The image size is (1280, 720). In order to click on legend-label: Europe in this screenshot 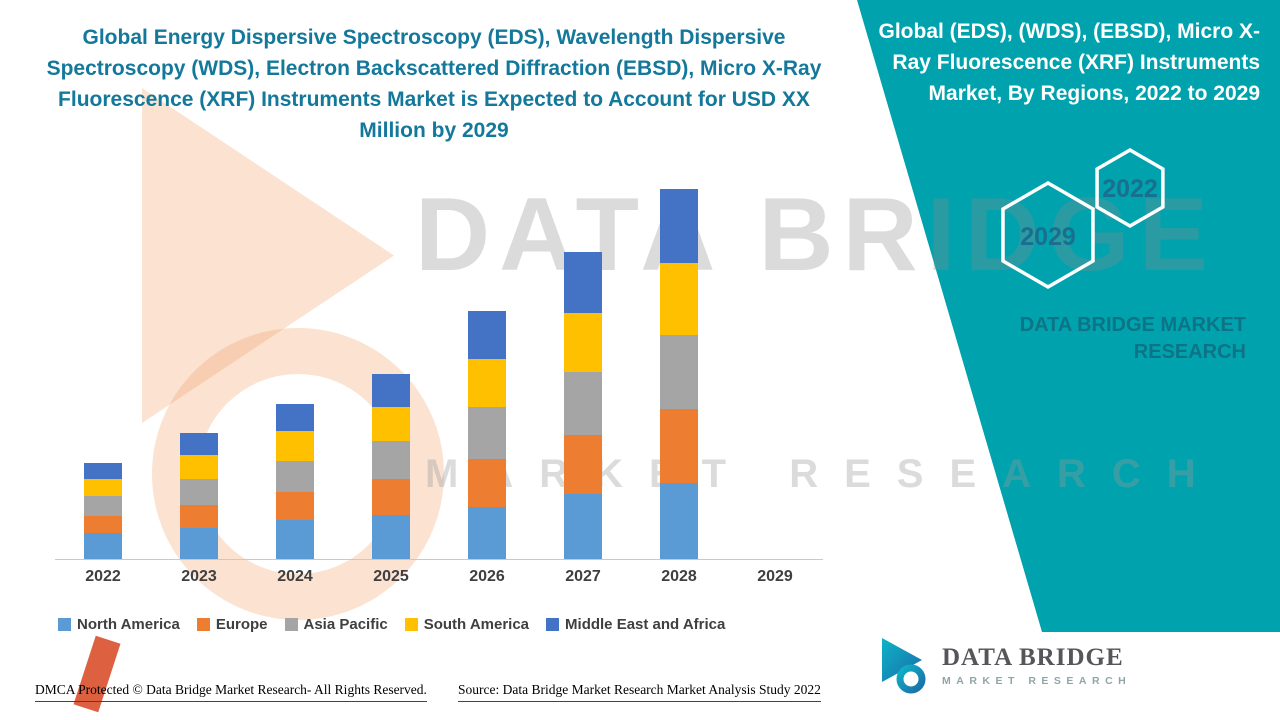, I will do `click(241, 624)`.